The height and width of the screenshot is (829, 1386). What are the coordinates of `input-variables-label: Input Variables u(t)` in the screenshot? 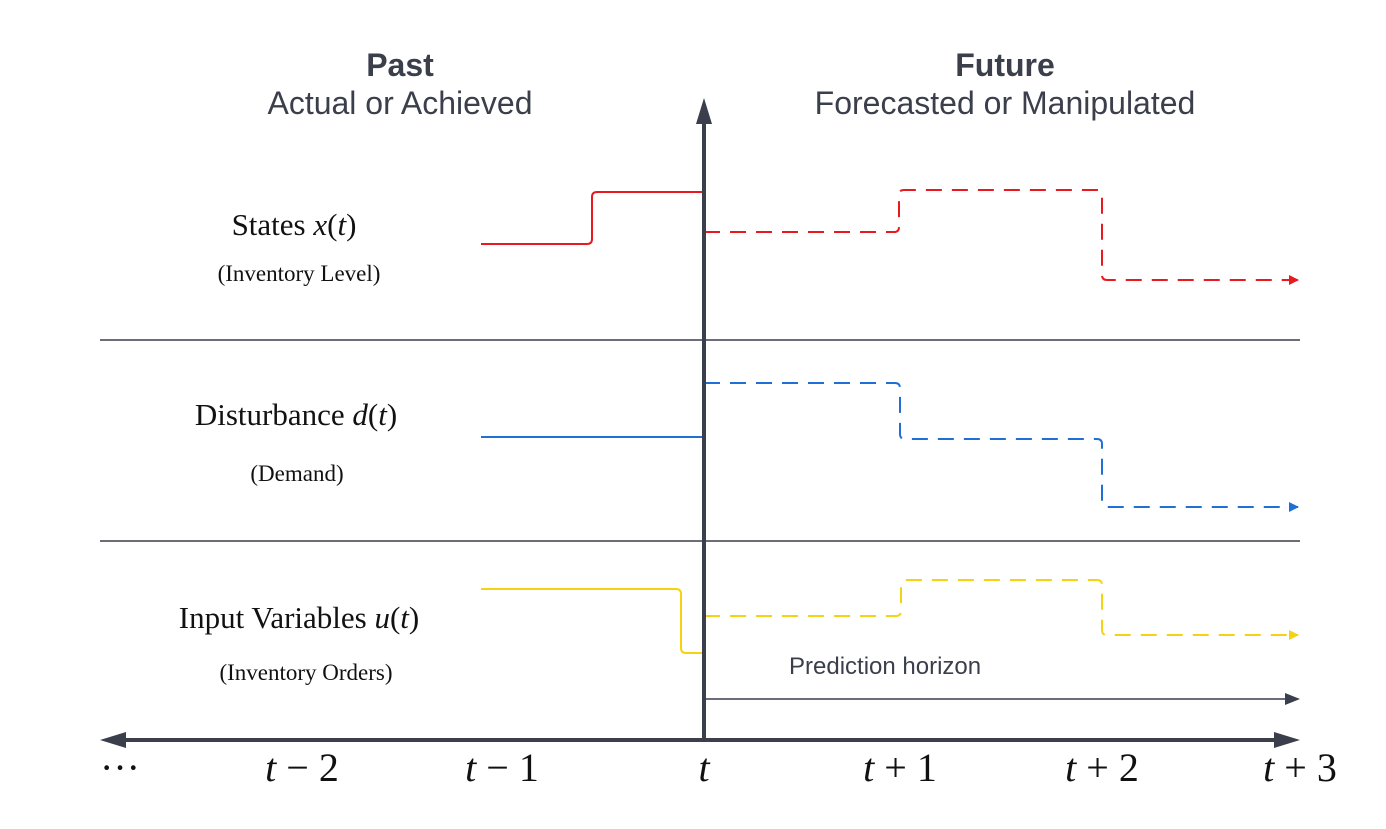 It's located at (299, 617).